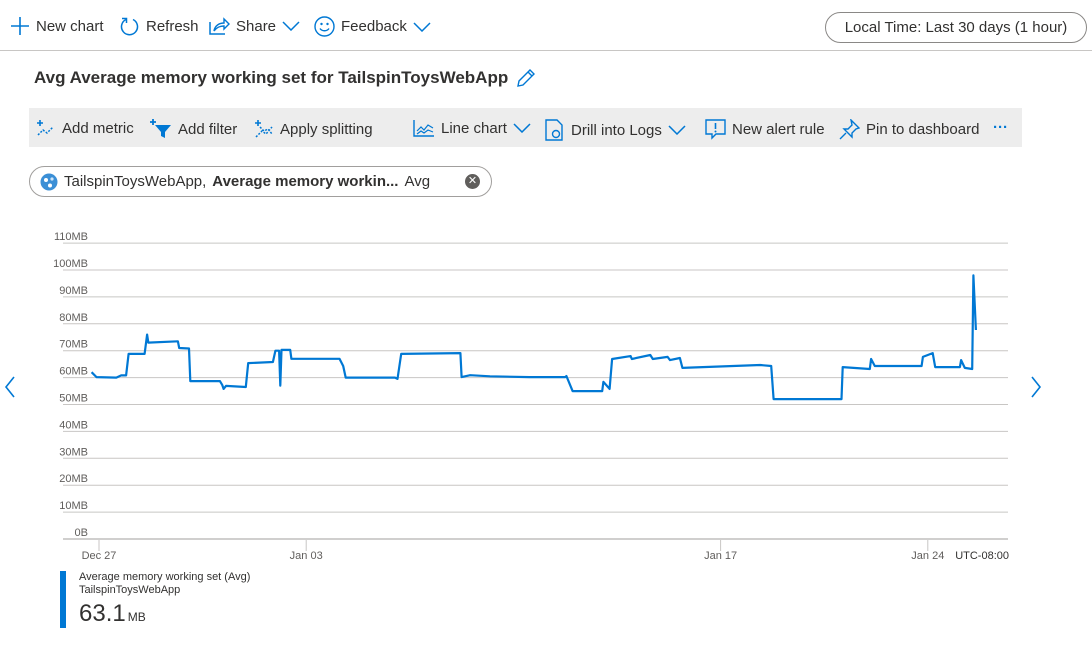  Describe the element at coordinates (472, 181) in the screenshot. I see `close-icon: ✕` at that location.